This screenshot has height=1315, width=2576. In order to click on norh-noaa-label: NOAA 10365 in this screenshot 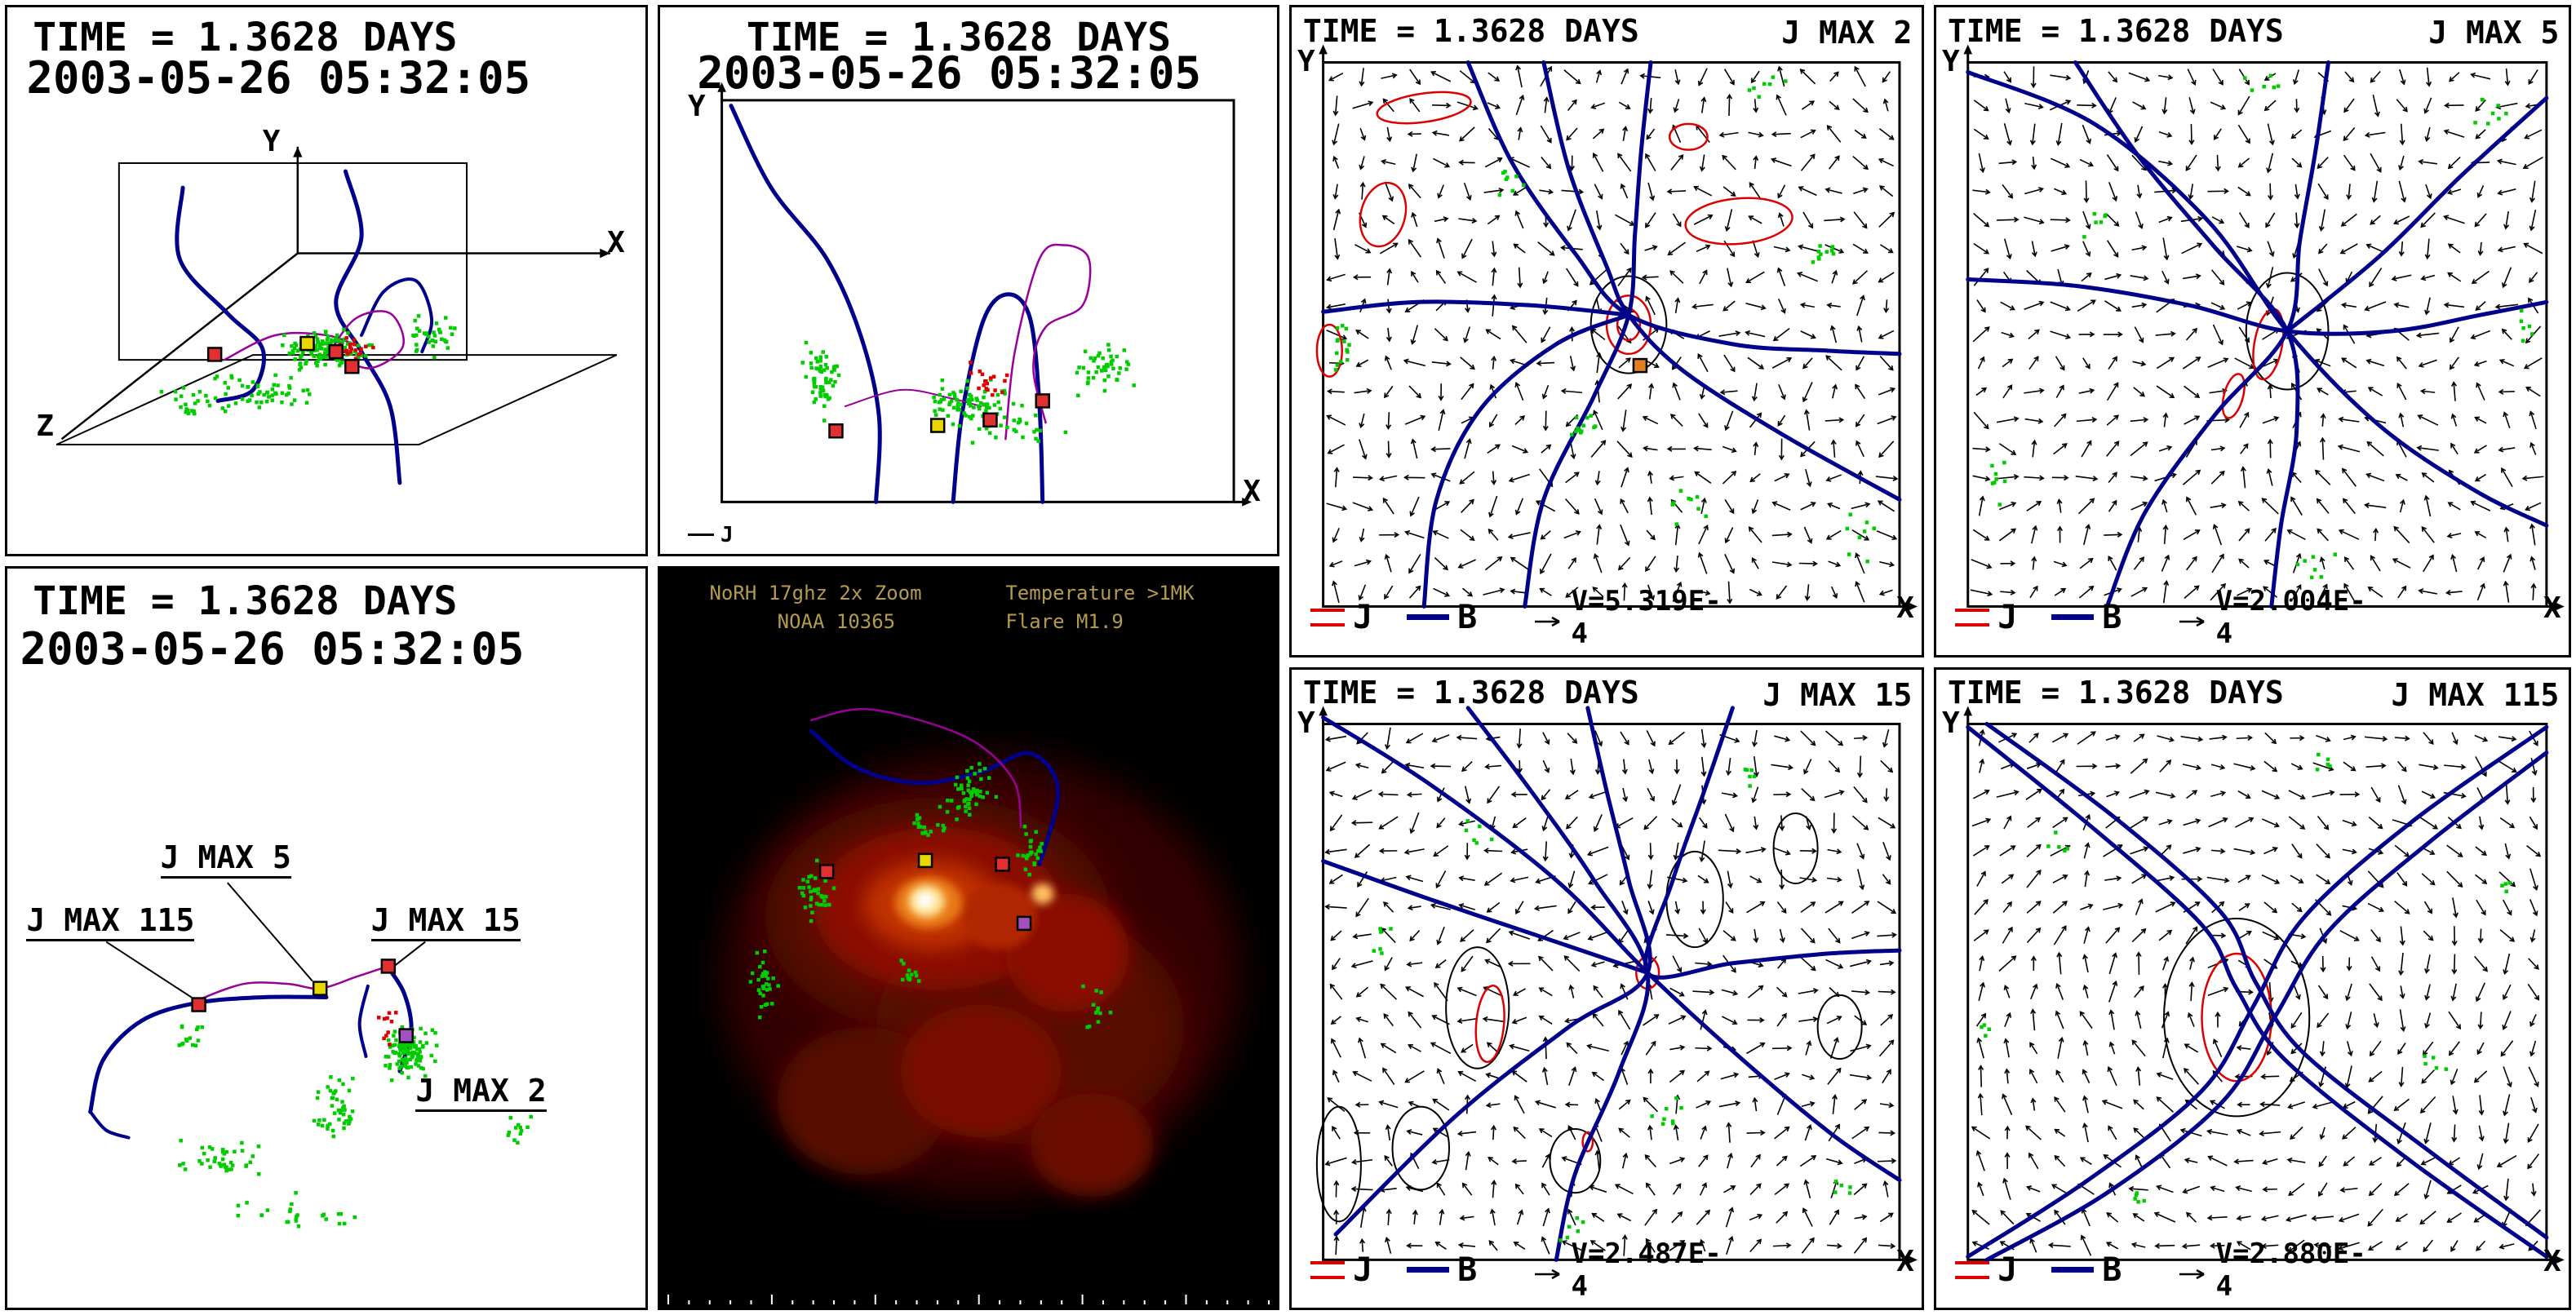, I will do `click(836, 621)`.